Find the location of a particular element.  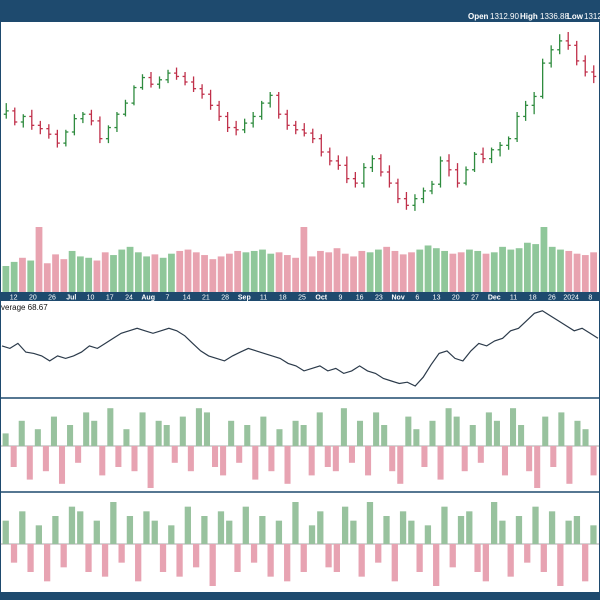

date-tick-label: 11 is located at coordinates (263, 298).